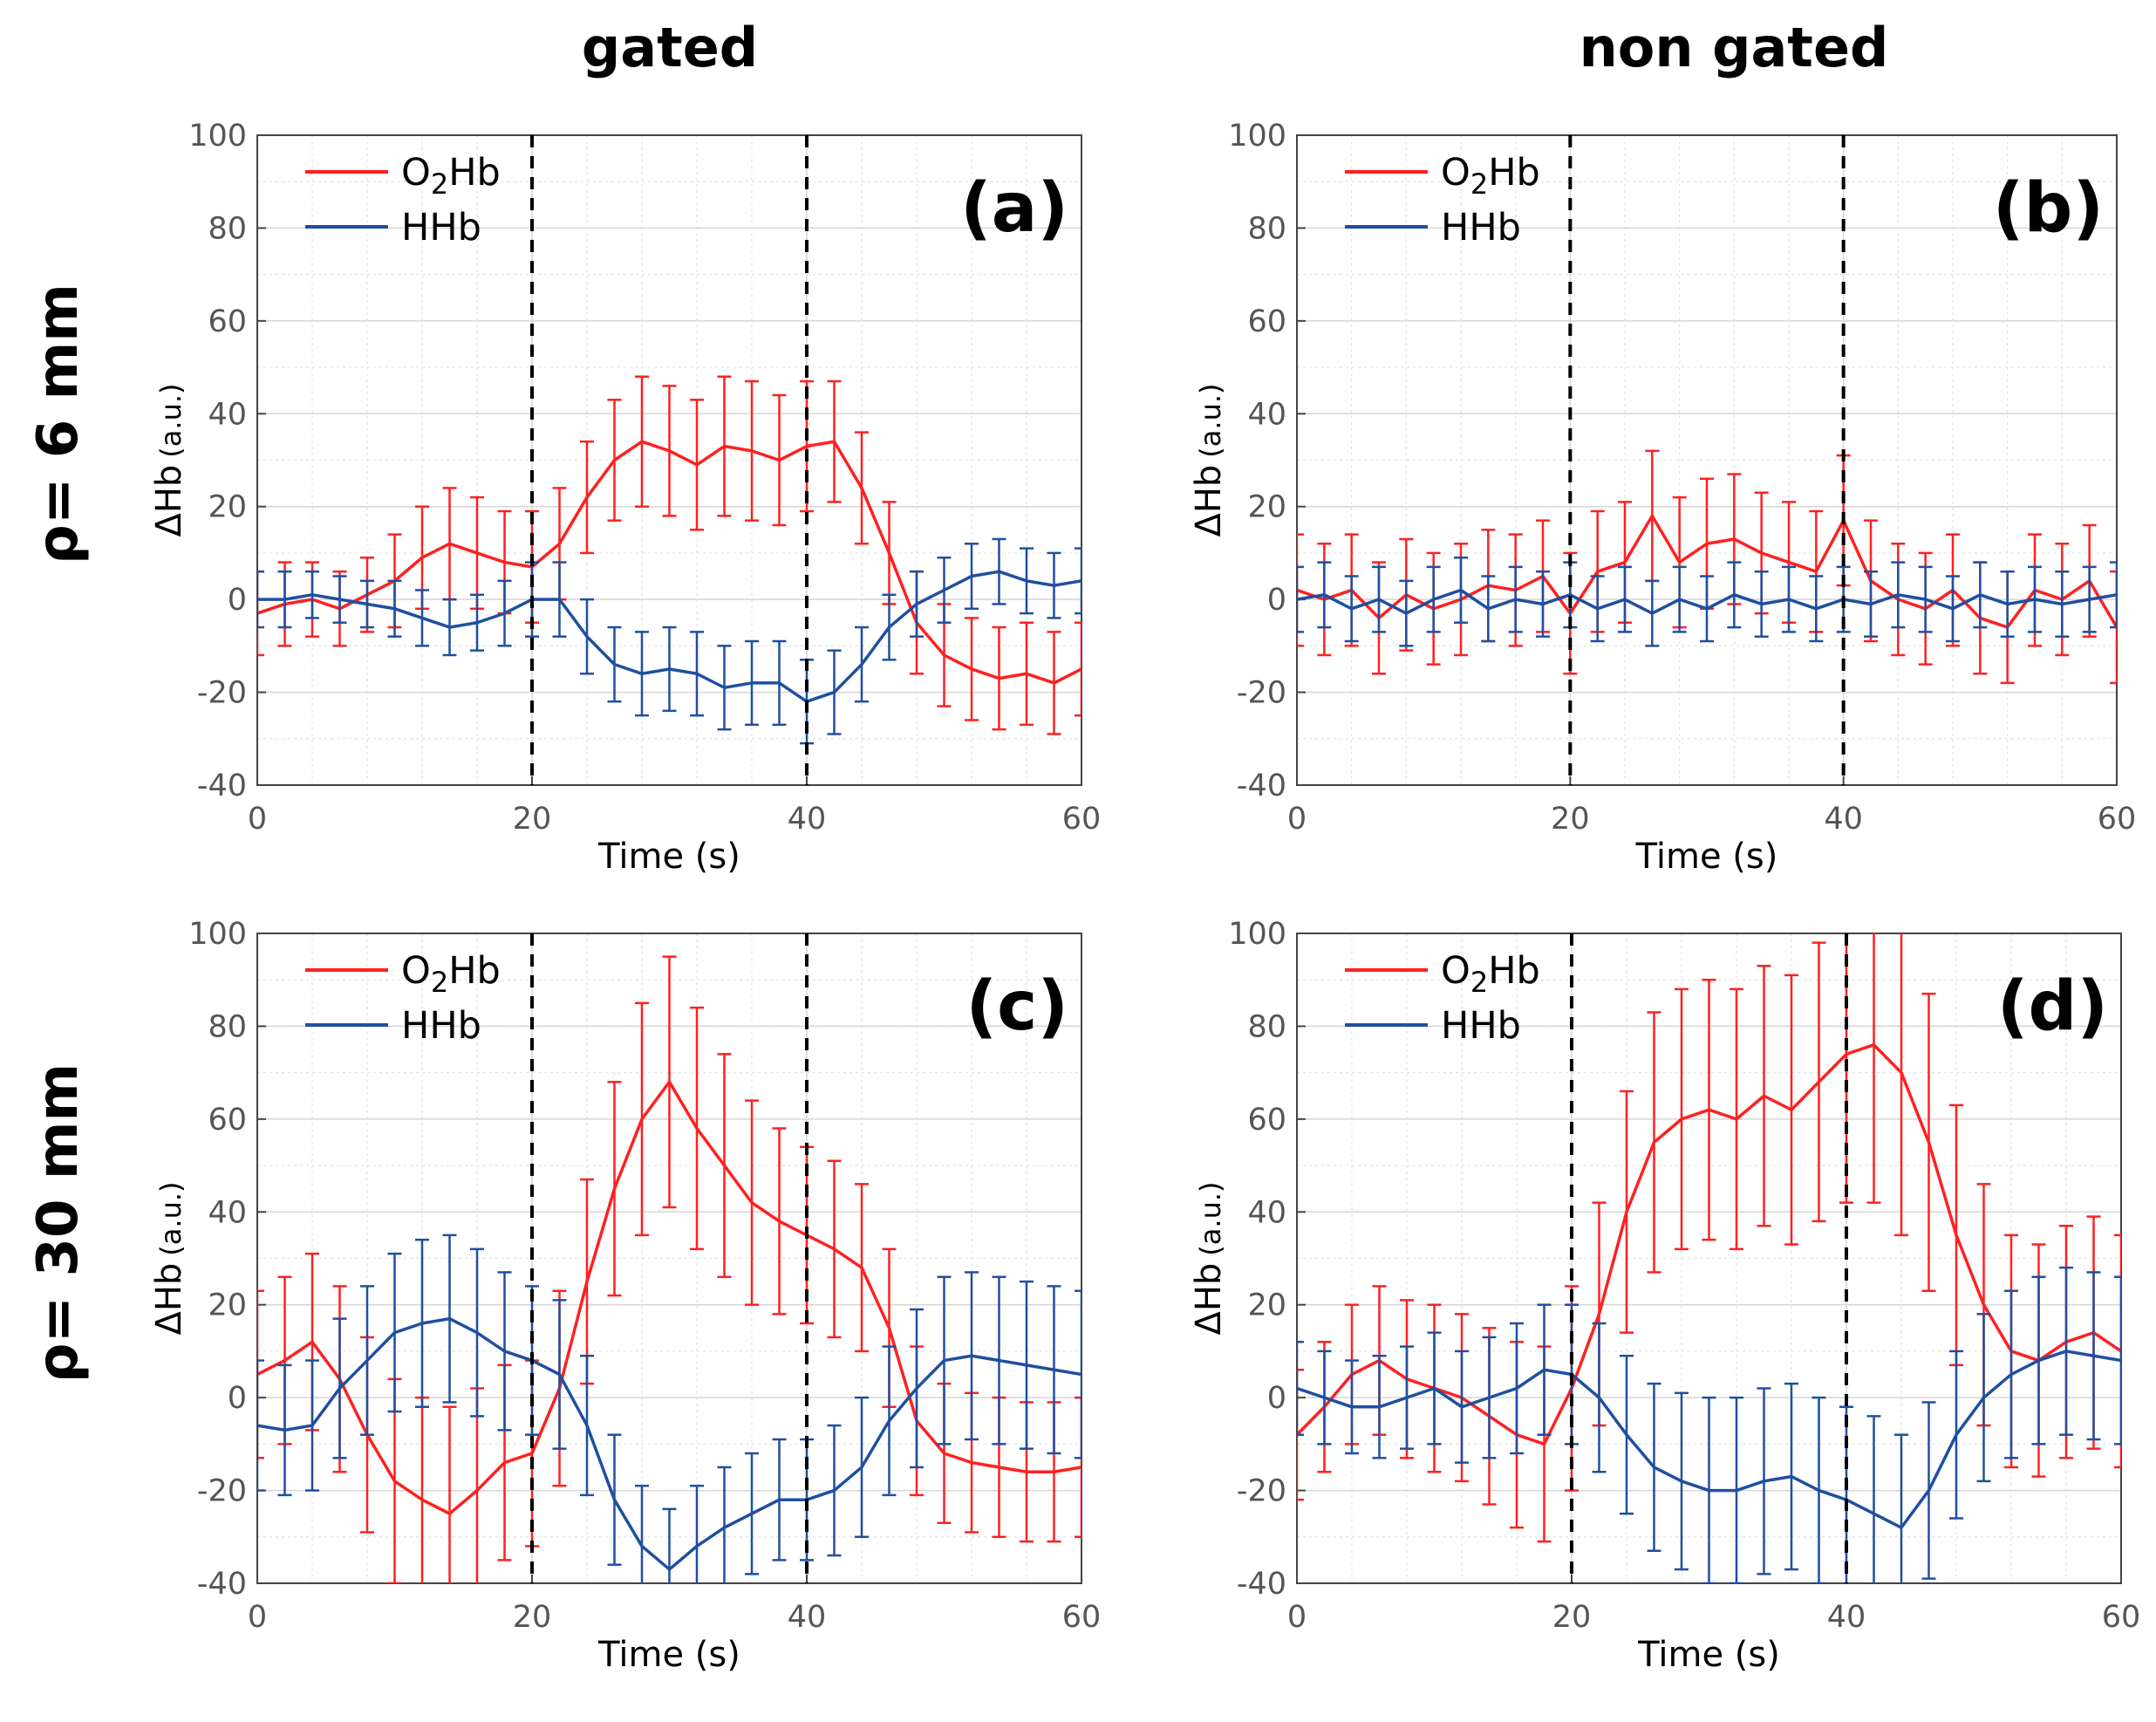  I want to click on panel-label: (c), so click(1017, 1006).